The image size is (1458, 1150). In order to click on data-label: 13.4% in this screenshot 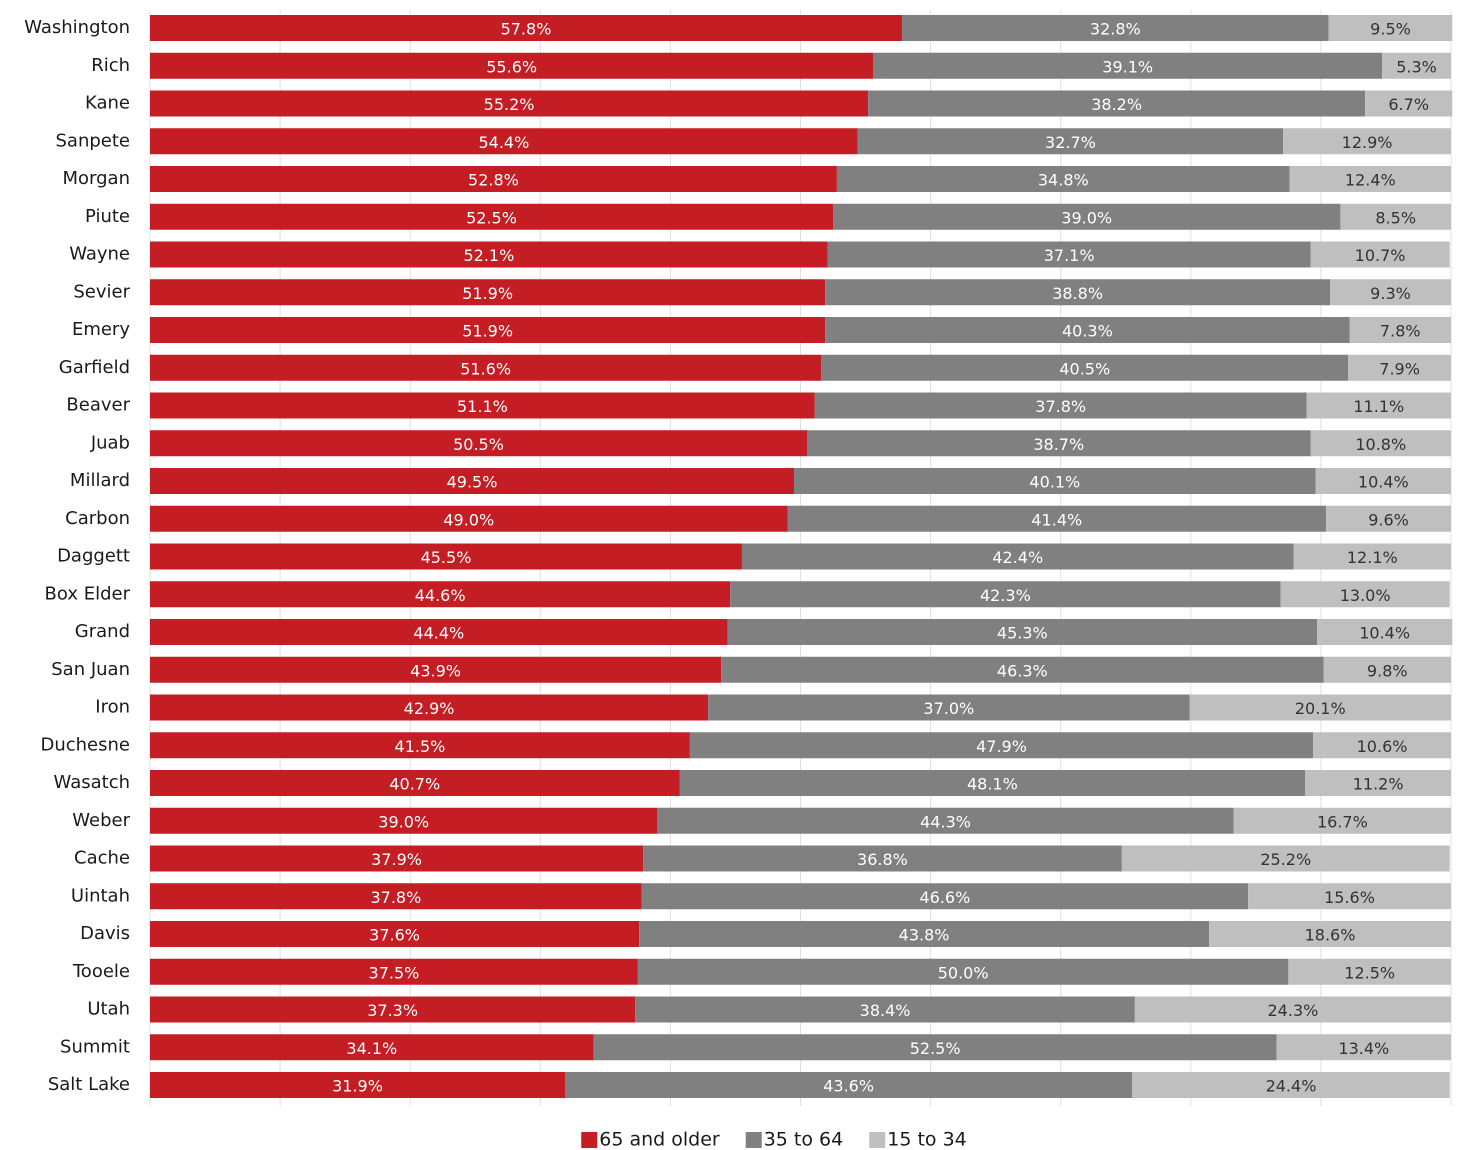, I will do `click(1363, 1048)`.